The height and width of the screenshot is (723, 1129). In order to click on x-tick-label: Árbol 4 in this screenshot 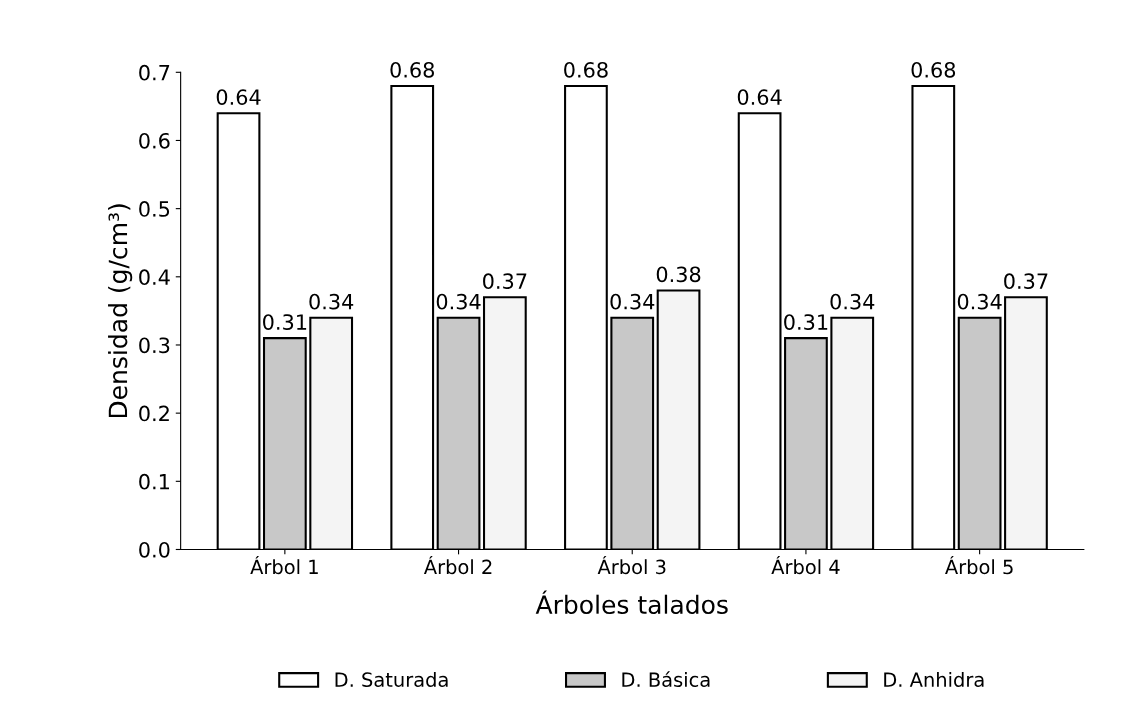, I will do `click(805, 565)`.